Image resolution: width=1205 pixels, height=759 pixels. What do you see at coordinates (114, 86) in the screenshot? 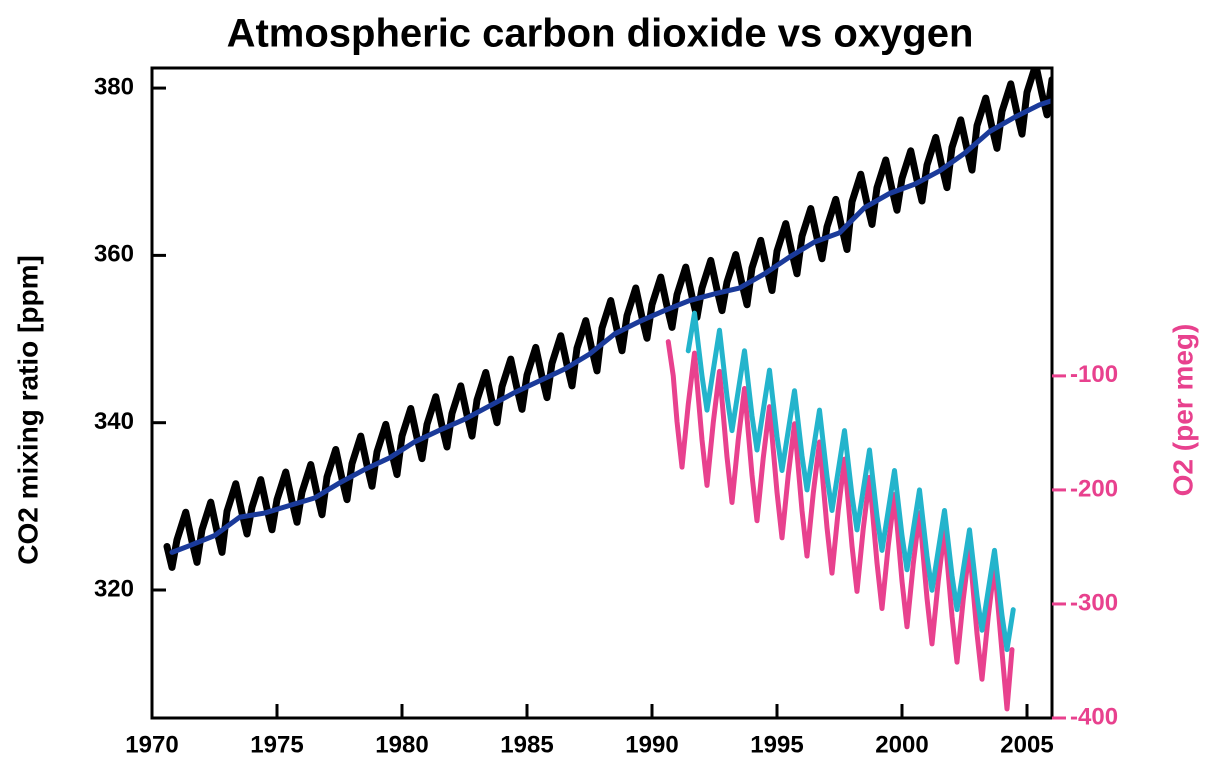
I see `y-tick-label: 380` at bounding box center [114, 86].